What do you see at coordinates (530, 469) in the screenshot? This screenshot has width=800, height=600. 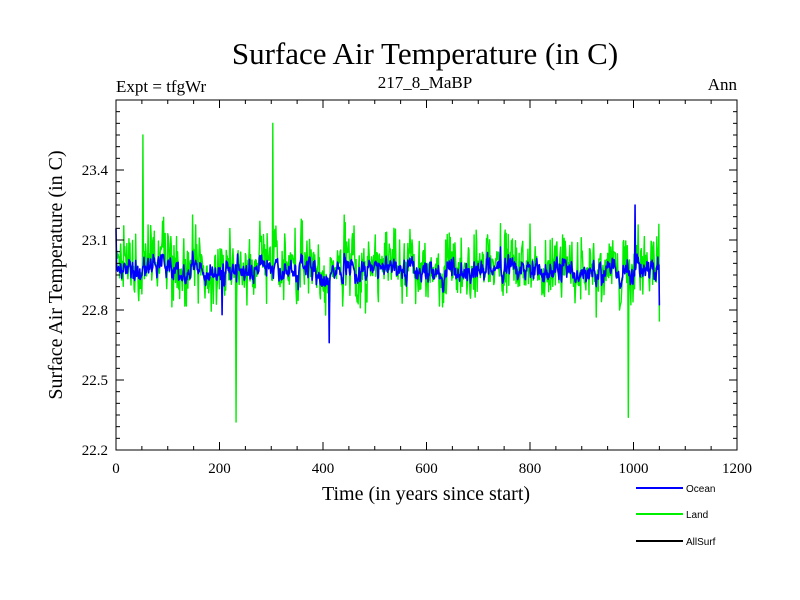 I see `x-tick-label: 800` at bounding box center [530, 469].